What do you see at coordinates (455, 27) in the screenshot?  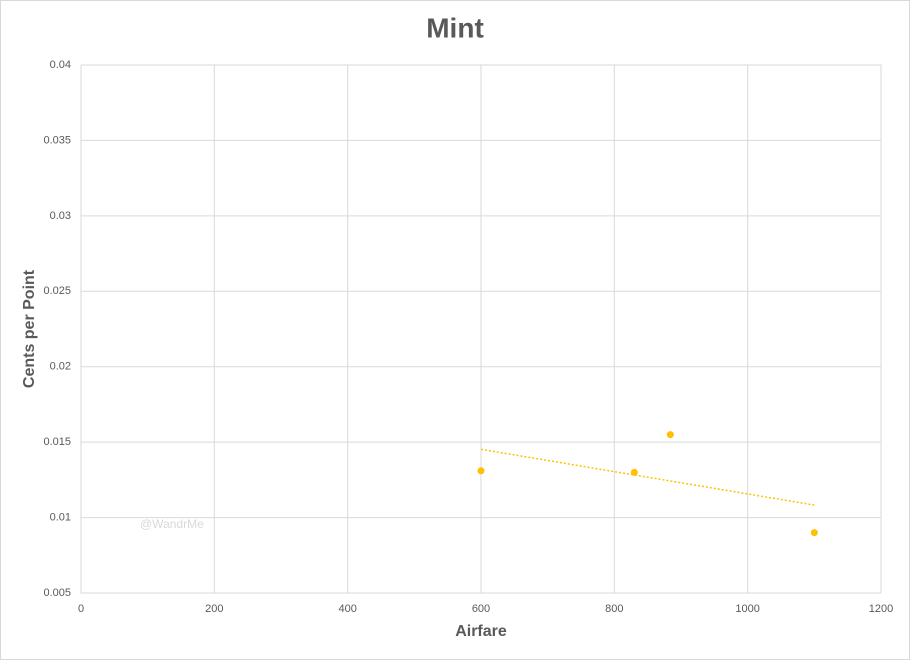 I see `chart-title: Mint` at bounding box center [455, 27].